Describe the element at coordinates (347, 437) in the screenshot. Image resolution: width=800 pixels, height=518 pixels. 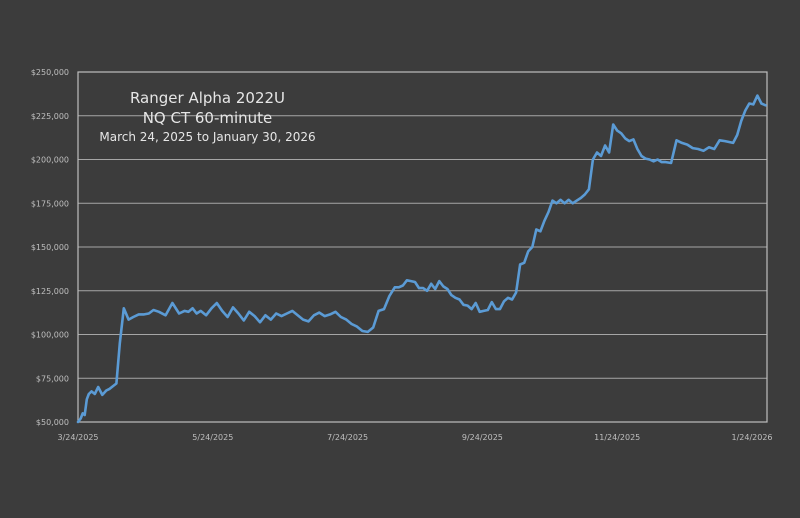
I see `x-tick-label: 7/24/2025` at that location.